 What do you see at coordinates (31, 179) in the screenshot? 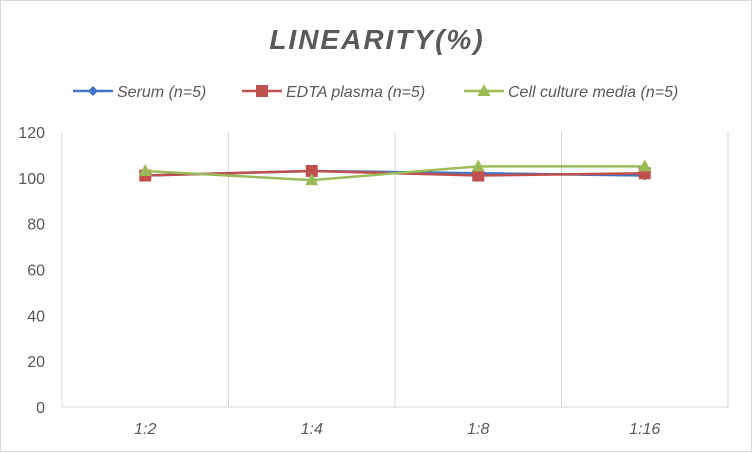
I see `y-tick-label: 100` at bounding box center [31, 179].